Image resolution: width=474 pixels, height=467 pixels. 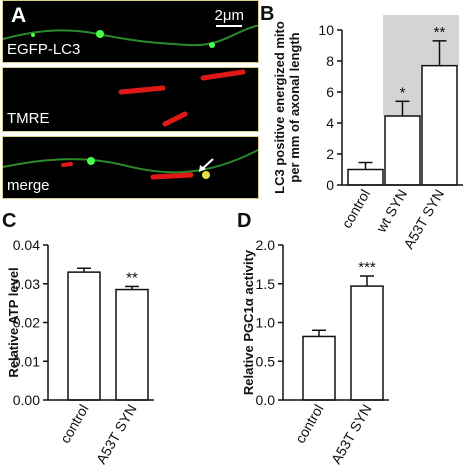 What do you see at coordinates (267, 14) in the screenshot?
I see `panel-b-letter: B` at bounding box center [267, 14].